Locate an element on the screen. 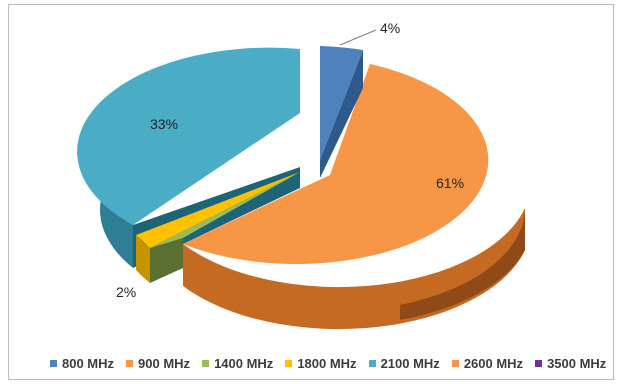 The image size is (622, 384). pie-slice-900-mhz-side-shadow is located at coordinates (462, 264).